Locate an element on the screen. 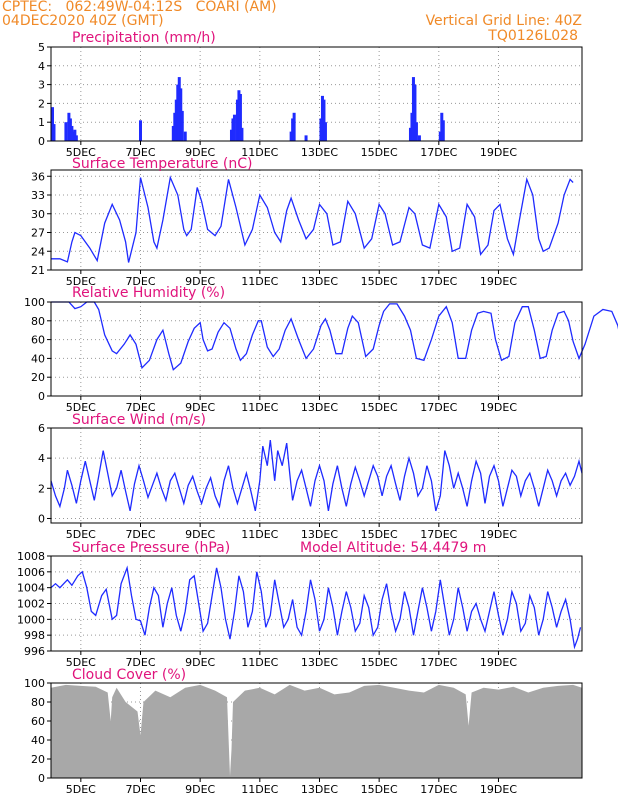 The height and width of the screenshot is (800, 618). y-tick-label: 998 is located at coordinates (34, 635).